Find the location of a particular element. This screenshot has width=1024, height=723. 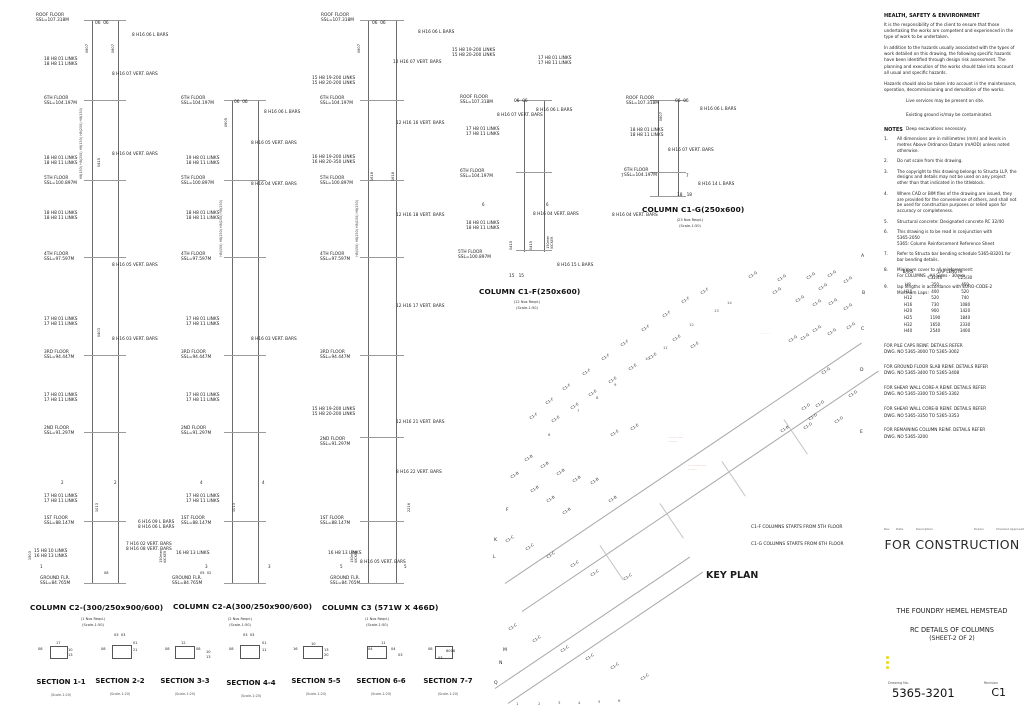

note-number: 2. is located at coordinates (886, 161).